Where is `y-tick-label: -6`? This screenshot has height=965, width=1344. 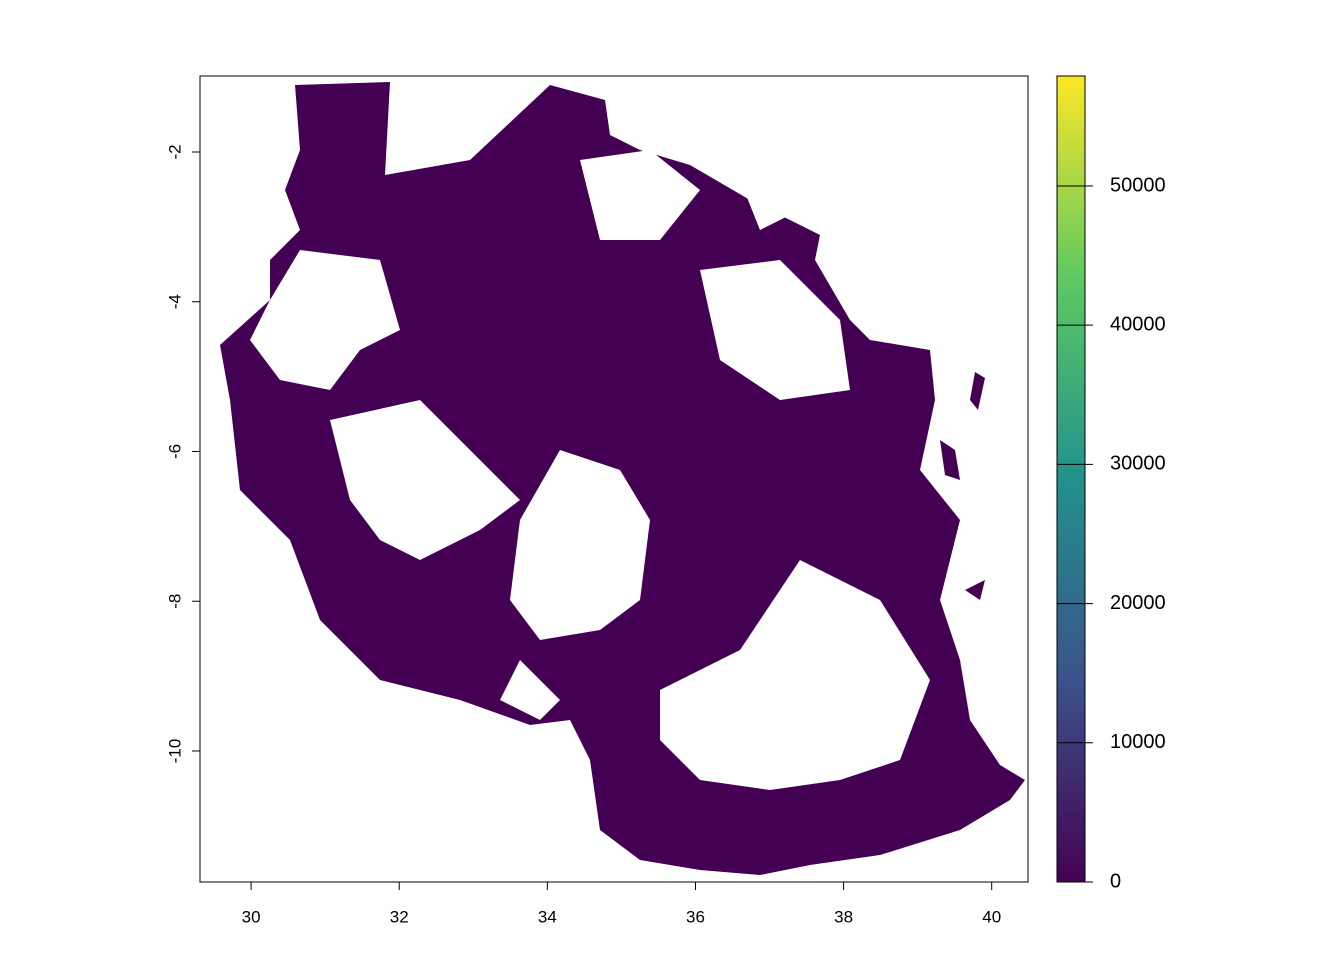
y-tick-label: -6 is located at coordinates (174, 451).